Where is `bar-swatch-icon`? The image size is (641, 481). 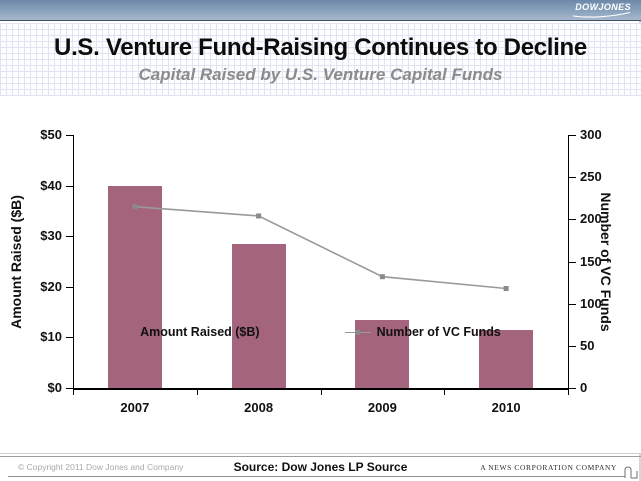 bar-swatch-icon is located at coordinates (123, 332).